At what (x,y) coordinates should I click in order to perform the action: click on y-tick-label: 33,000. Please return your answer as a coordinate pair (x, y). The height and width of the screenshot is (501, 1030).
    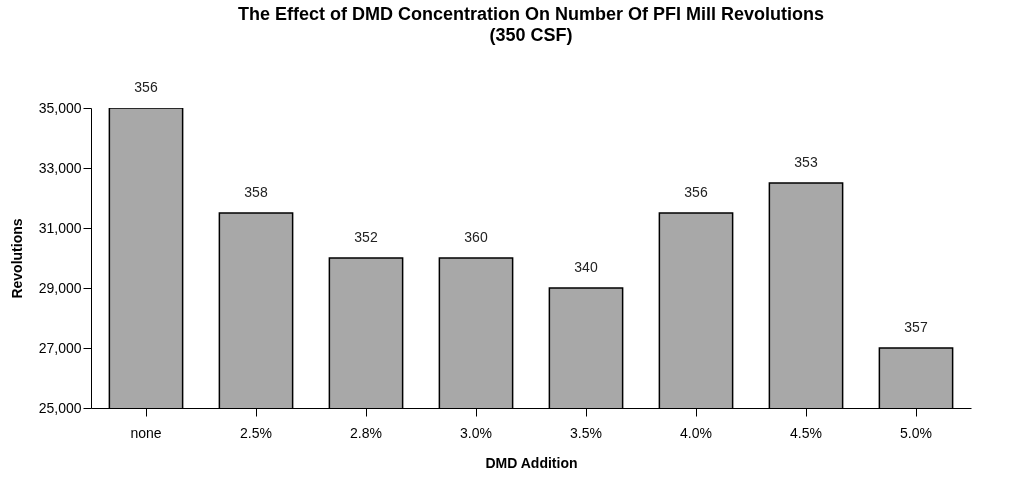
    Looking at the image, I should click on (60, 167).